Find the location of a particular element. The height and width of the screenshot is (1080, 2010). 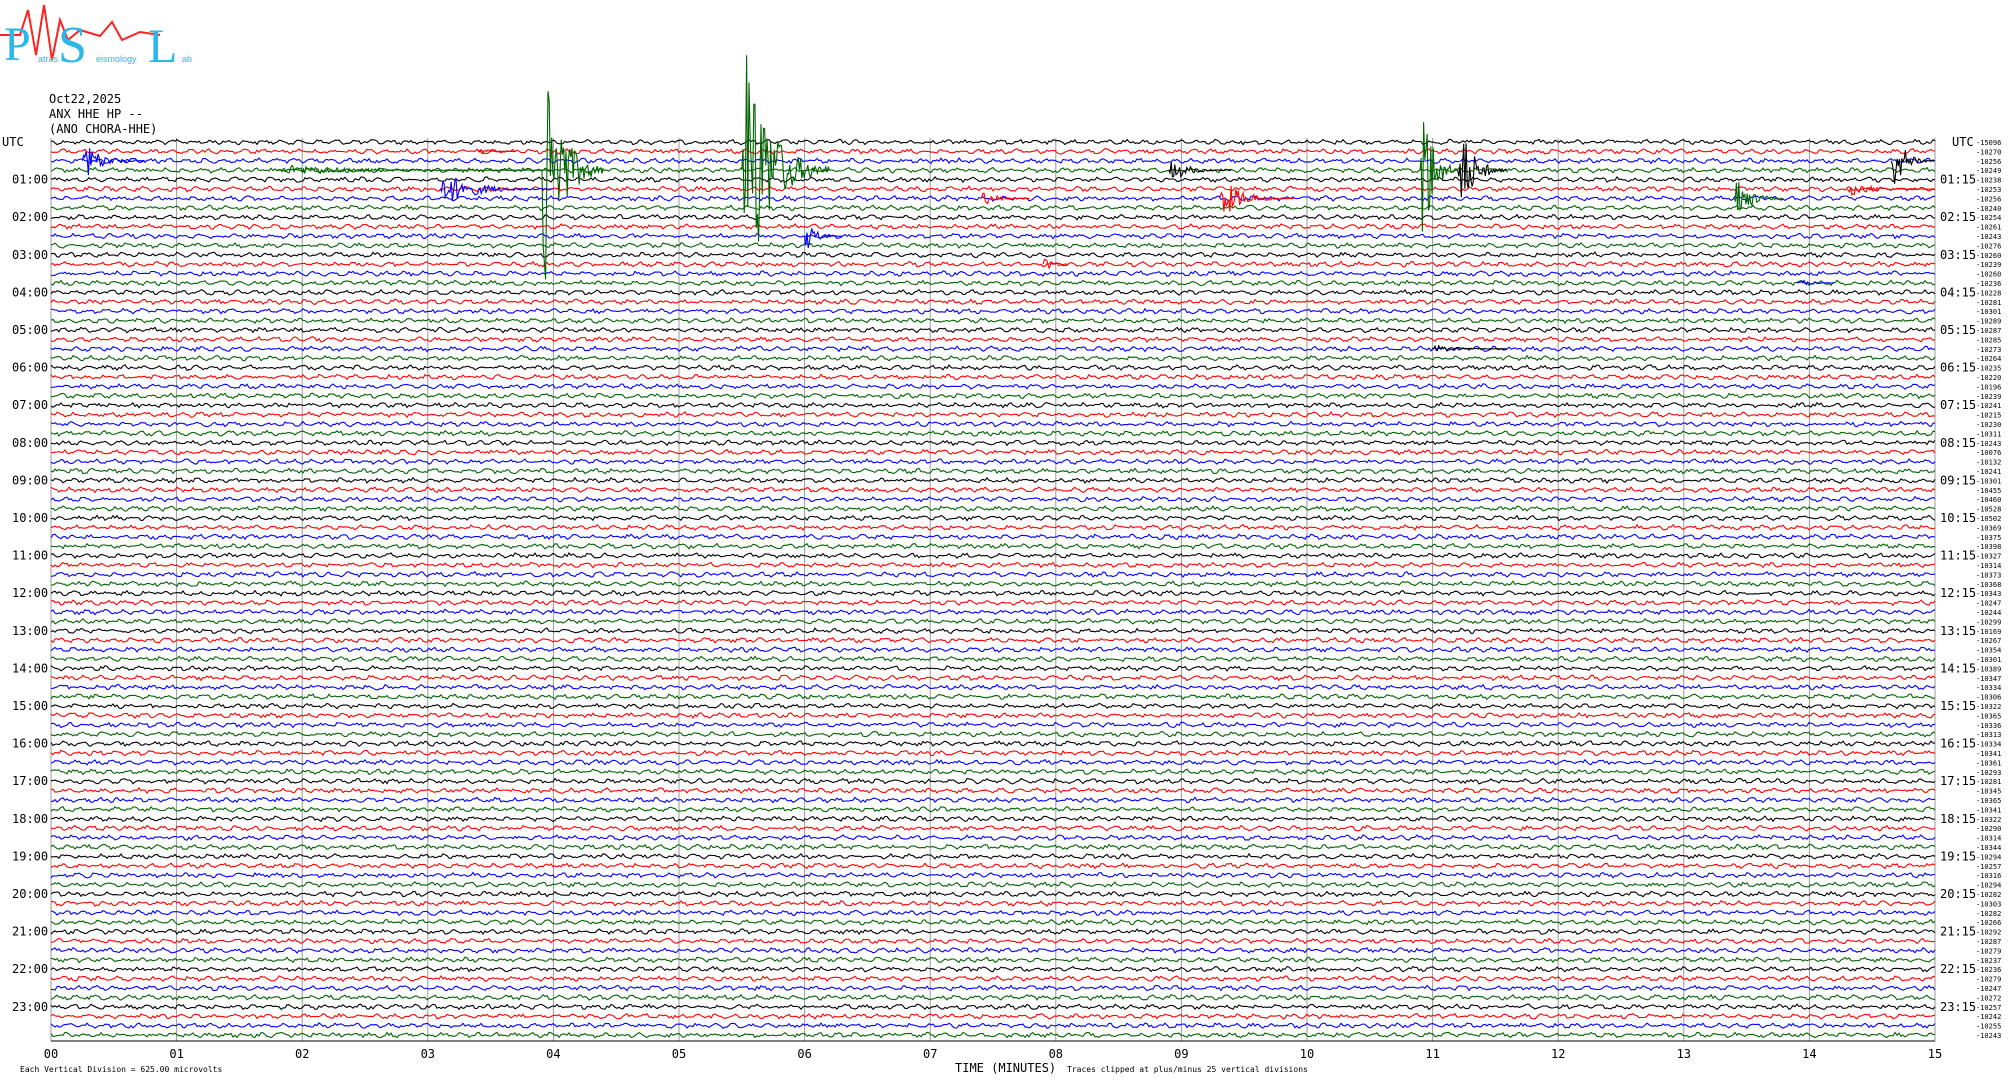

right-hour-label: 05:15 is located at coordinates (1958, 330).